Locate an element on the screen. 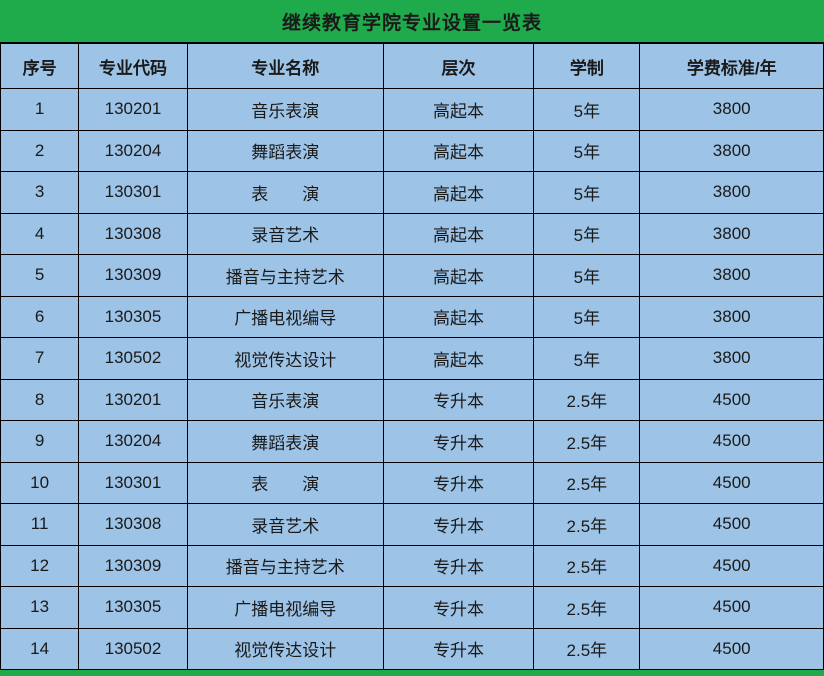 This screenshot has width=824, height=676. cell-major-name: 舞蹈表演 is located at coordinates (285, 150).